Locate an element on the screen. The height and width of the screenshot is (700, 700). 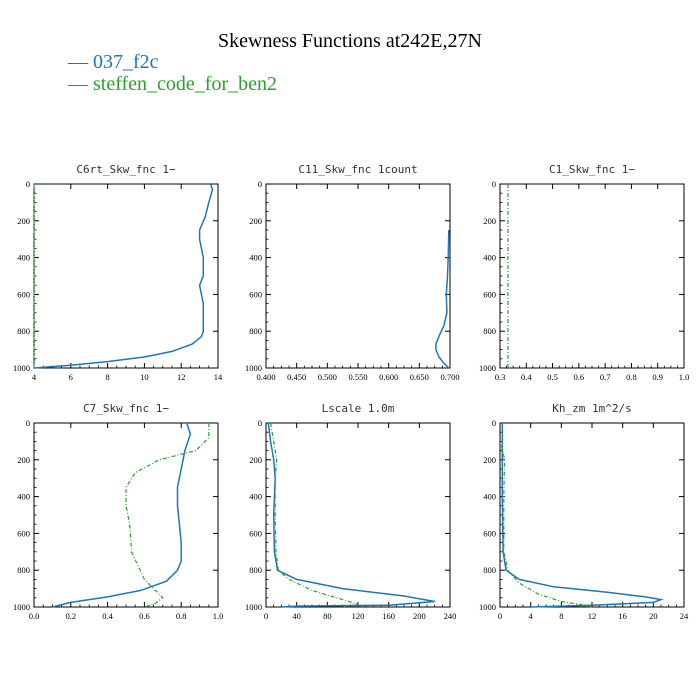
x-tick-label-4-5: 200 is located at coordinates (419, 616).